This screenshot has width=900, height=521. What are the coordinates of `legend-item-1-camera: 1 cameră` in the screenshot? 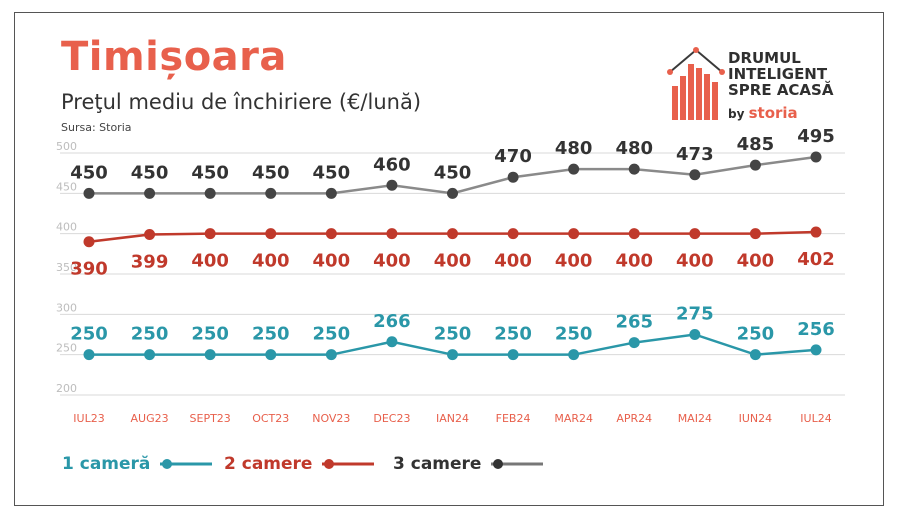 It's located at (138, 464).